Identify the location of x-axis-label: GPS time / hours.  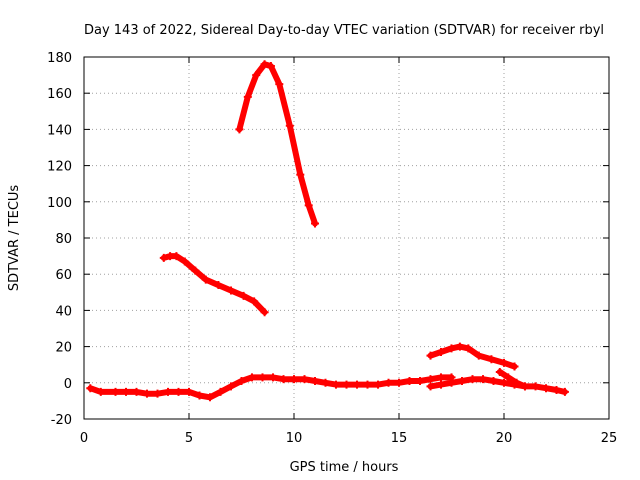
(344, 467).